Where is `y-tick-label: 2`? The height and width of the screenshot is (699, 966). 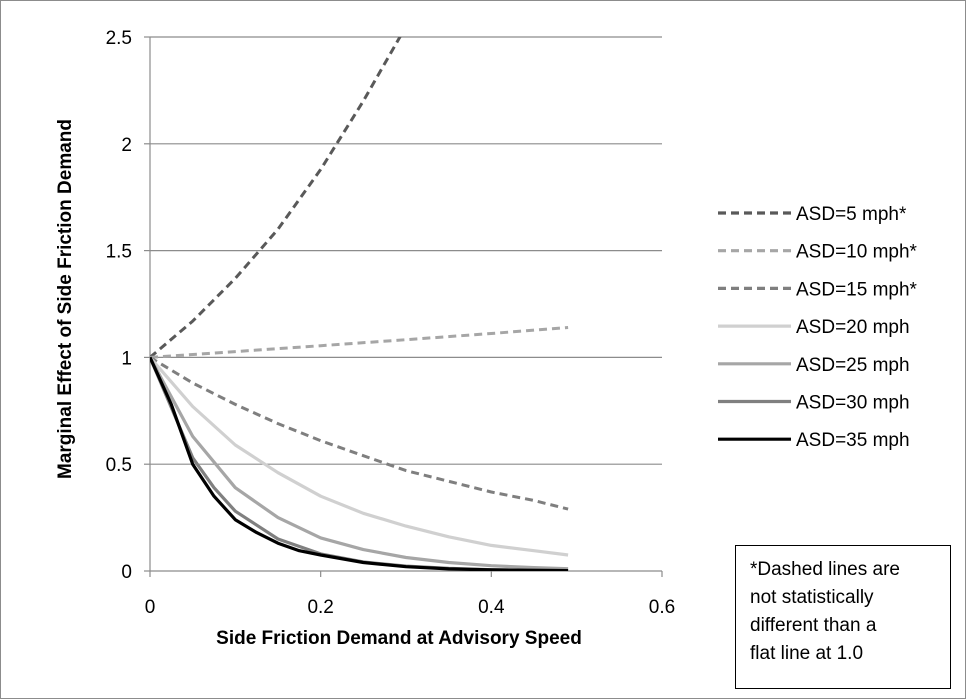
y-tick-label: 2 is located at coordinates (126, 145).